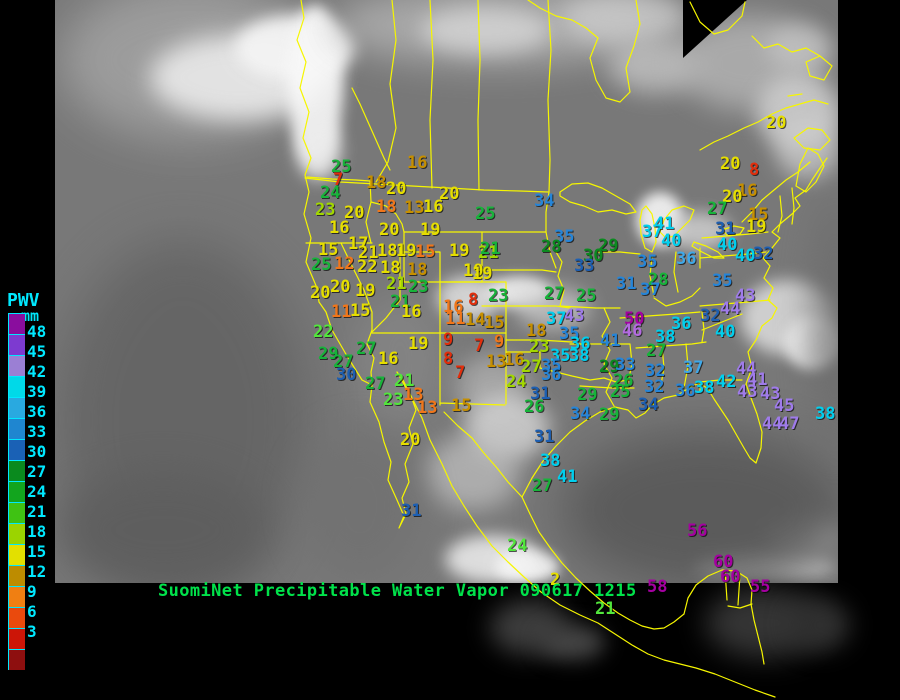 Image resolution: width=900 pixels, height=700 pixels. I want to click on legend-color-scale, so click(16, 491).